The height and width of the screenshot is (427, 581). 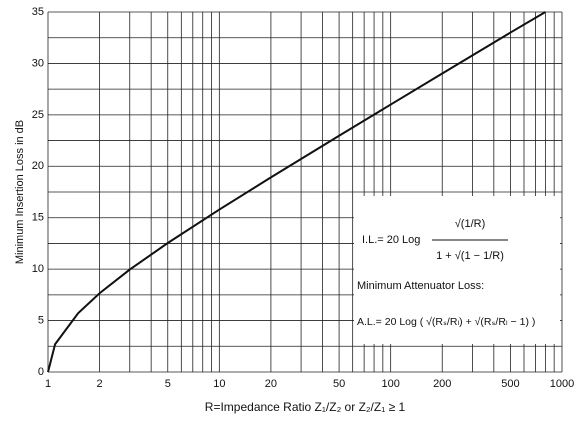 What do you see at coordinates (20, 192) in the screenshot?
I see `y-axis-label: Minimum Insertion Loss in dB` at bounding box center [20, 192].